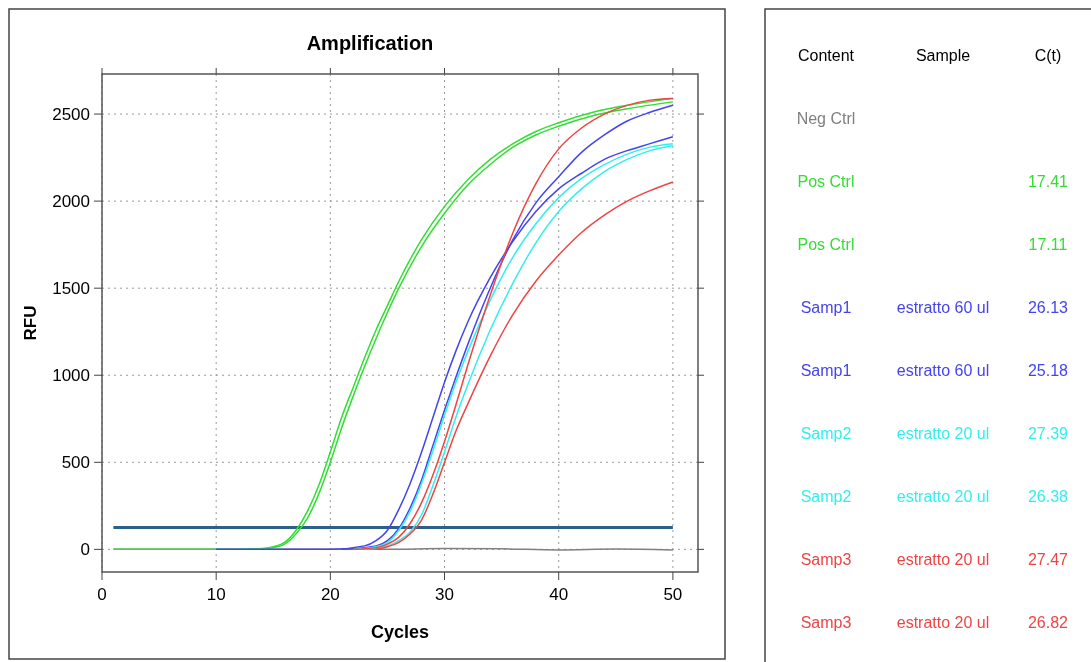 The height and width of the screenshot is (662, 1091). What do you see at coordinates (85, 550) in the screenshot?
I see `y-tick-label: 0` at bounding box center [85, 550].